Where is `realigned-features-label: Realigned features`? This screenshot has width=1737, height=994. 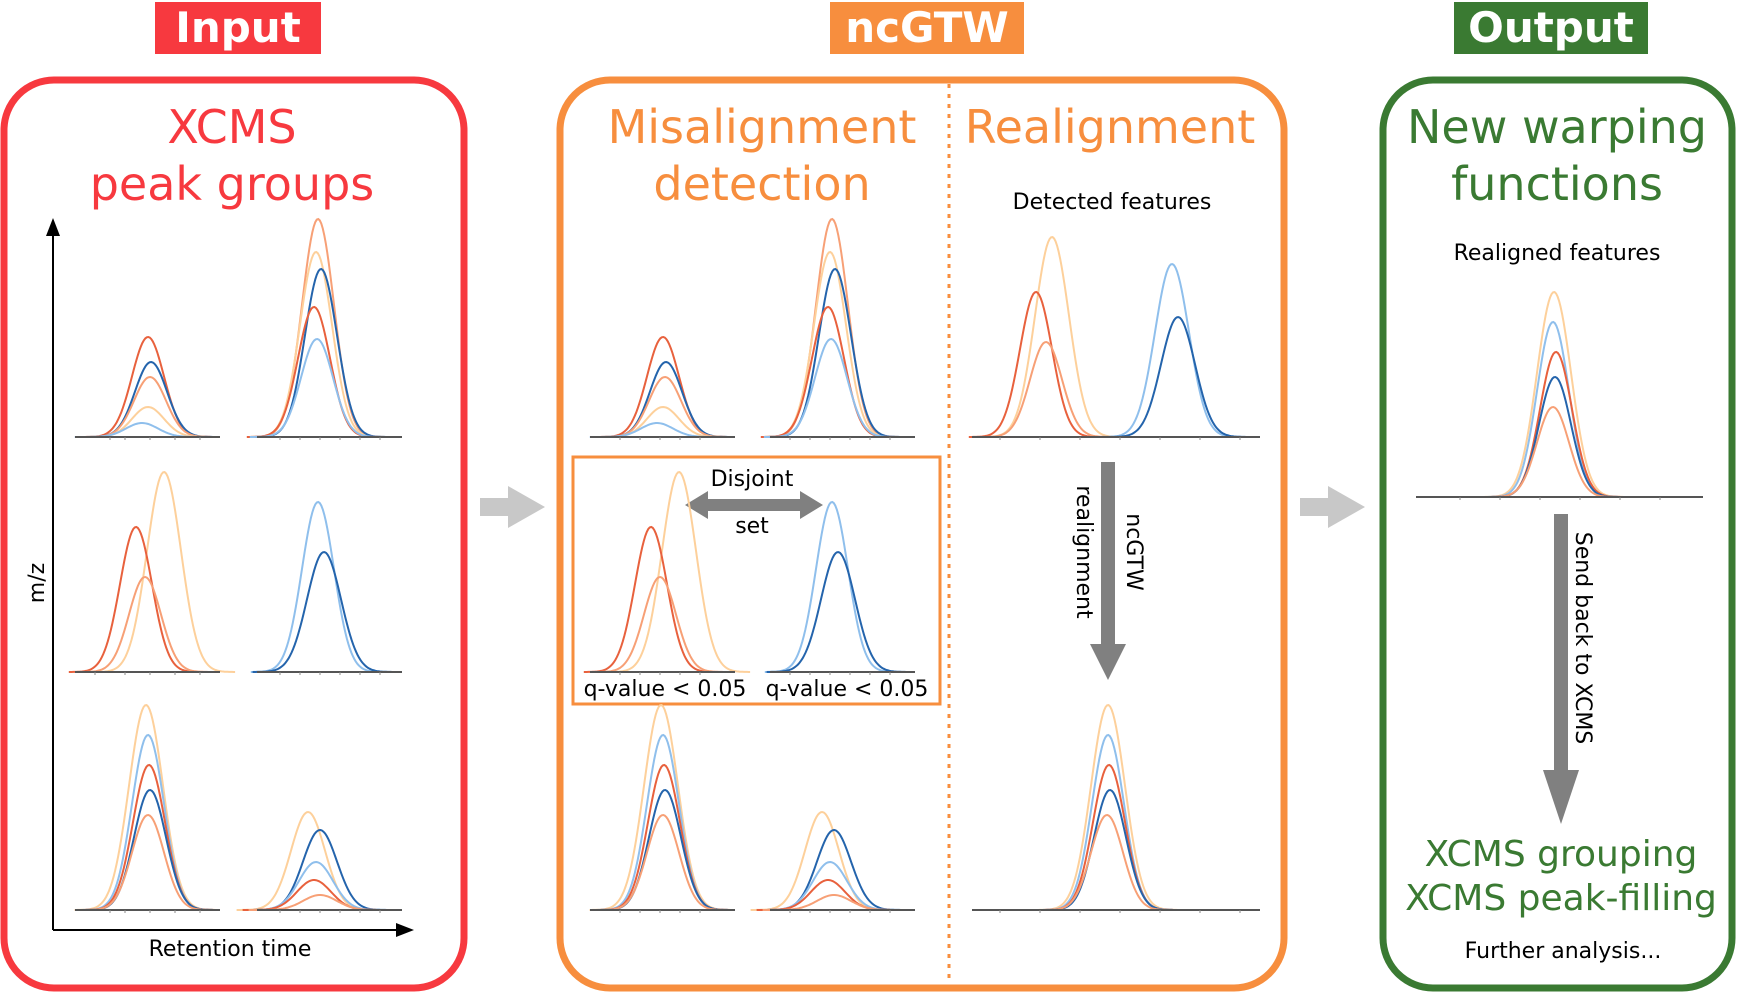 realigned-features-label: Realigned features is located at coordinates (1557, 253).